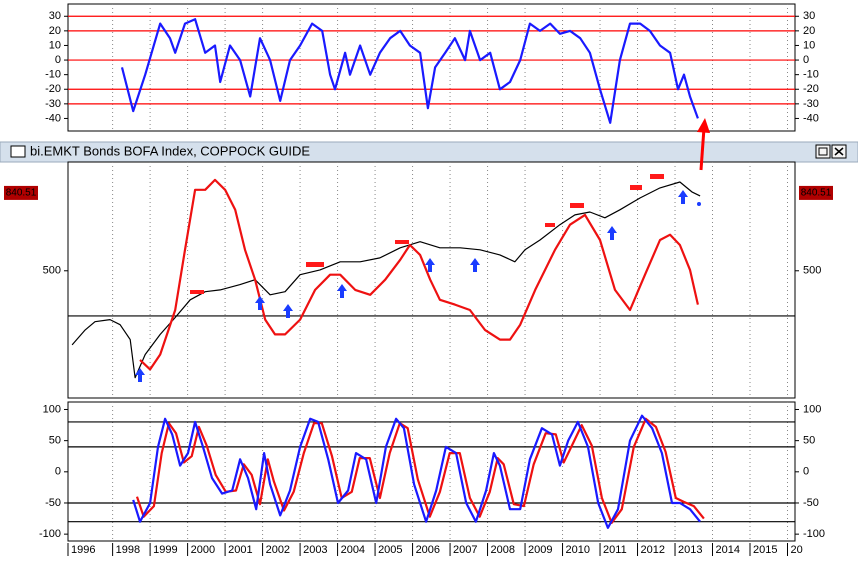 Image resolution: width=858 pixels, height=569 pixels. I want to click on maximize-button, so click(823, 151).